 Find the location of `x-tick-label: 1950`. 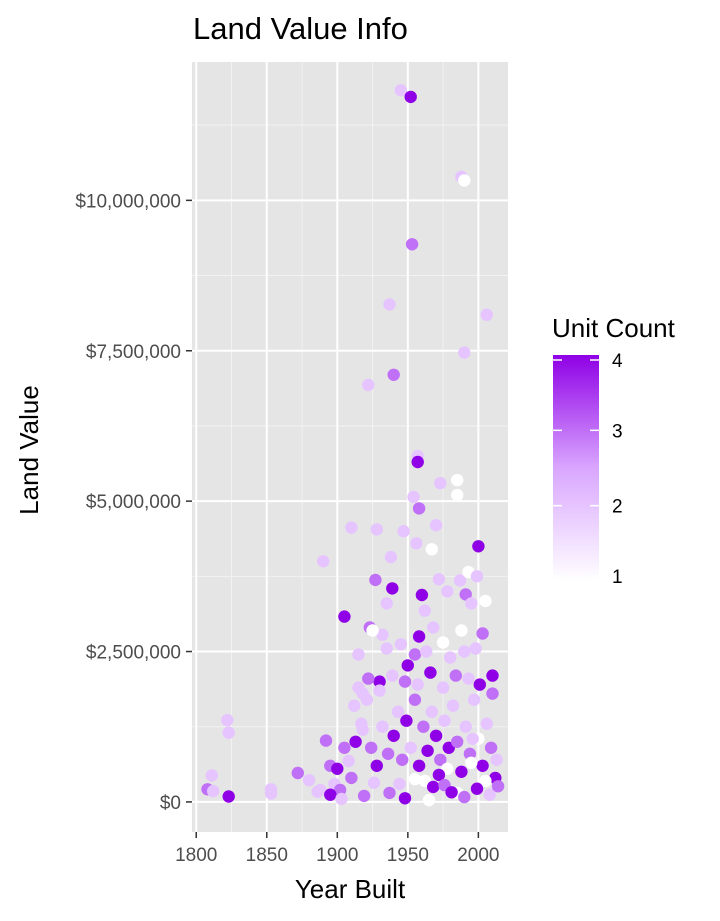

x-tick-label: 1950 is located at coordinates (408, 855).